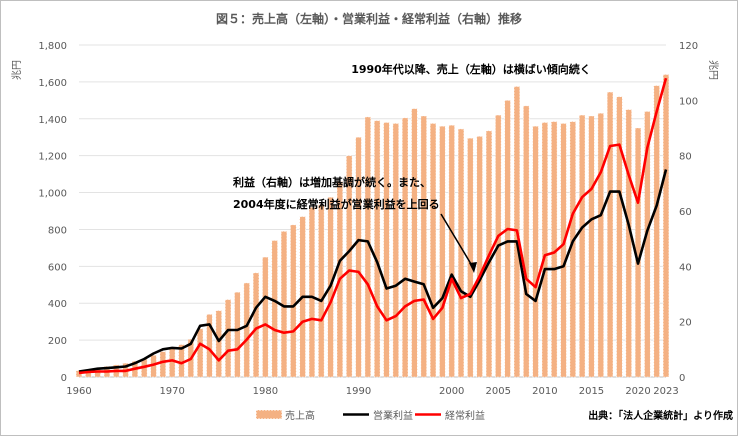  Describe the element at coordinates (52, 157) in the screenshot. I see `left-tick-label: 1,200` at that location.